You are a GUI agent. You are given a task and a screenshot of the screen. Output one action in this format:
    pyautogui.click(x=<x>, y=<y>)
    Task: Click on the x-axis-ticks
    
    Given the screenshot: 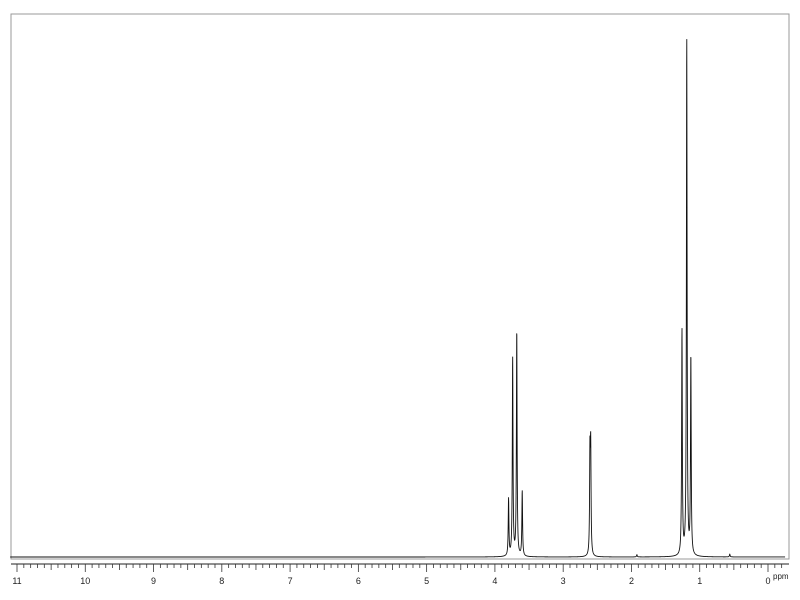 What is the action you would take?
    pyautogui.click(x=399, y=568)
    